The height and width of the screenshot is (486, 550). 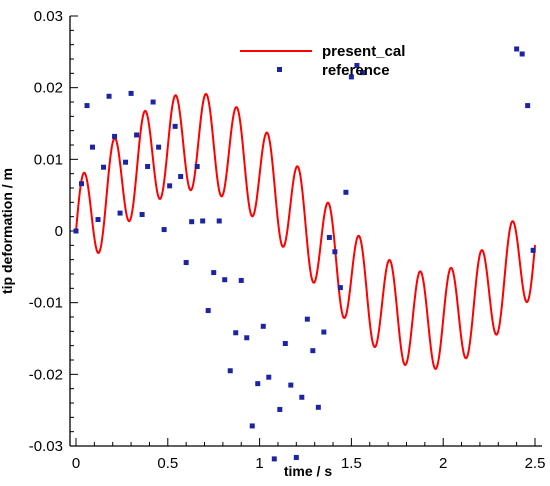 I want to click on x-tick-label: 2, so click(x=443, y=463).